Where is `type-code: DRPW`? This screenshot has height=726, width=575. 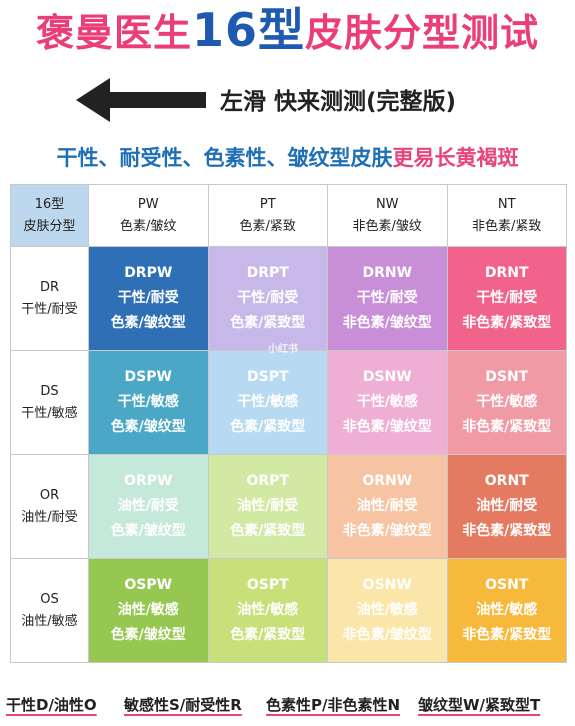 type-code: DRPW is located at coordinates (148, 273).